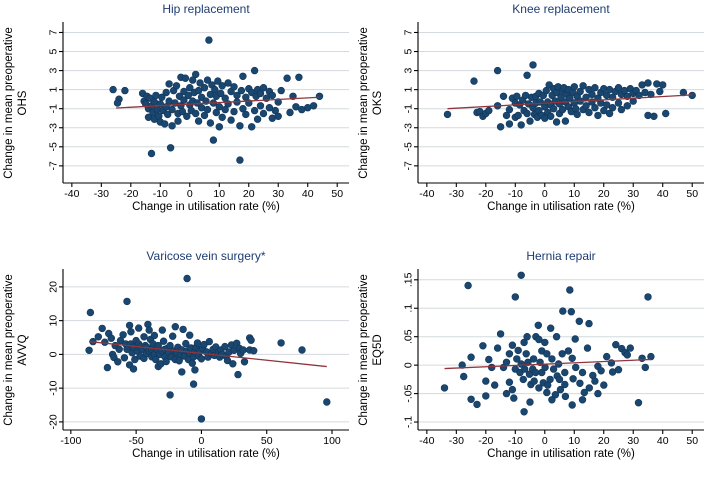 Image resolution: width=710 pixels, height=478 pixels. Describe the element at coordinates (409, 365) in the screenshot. I see `y-tick-label: 0` at that location.